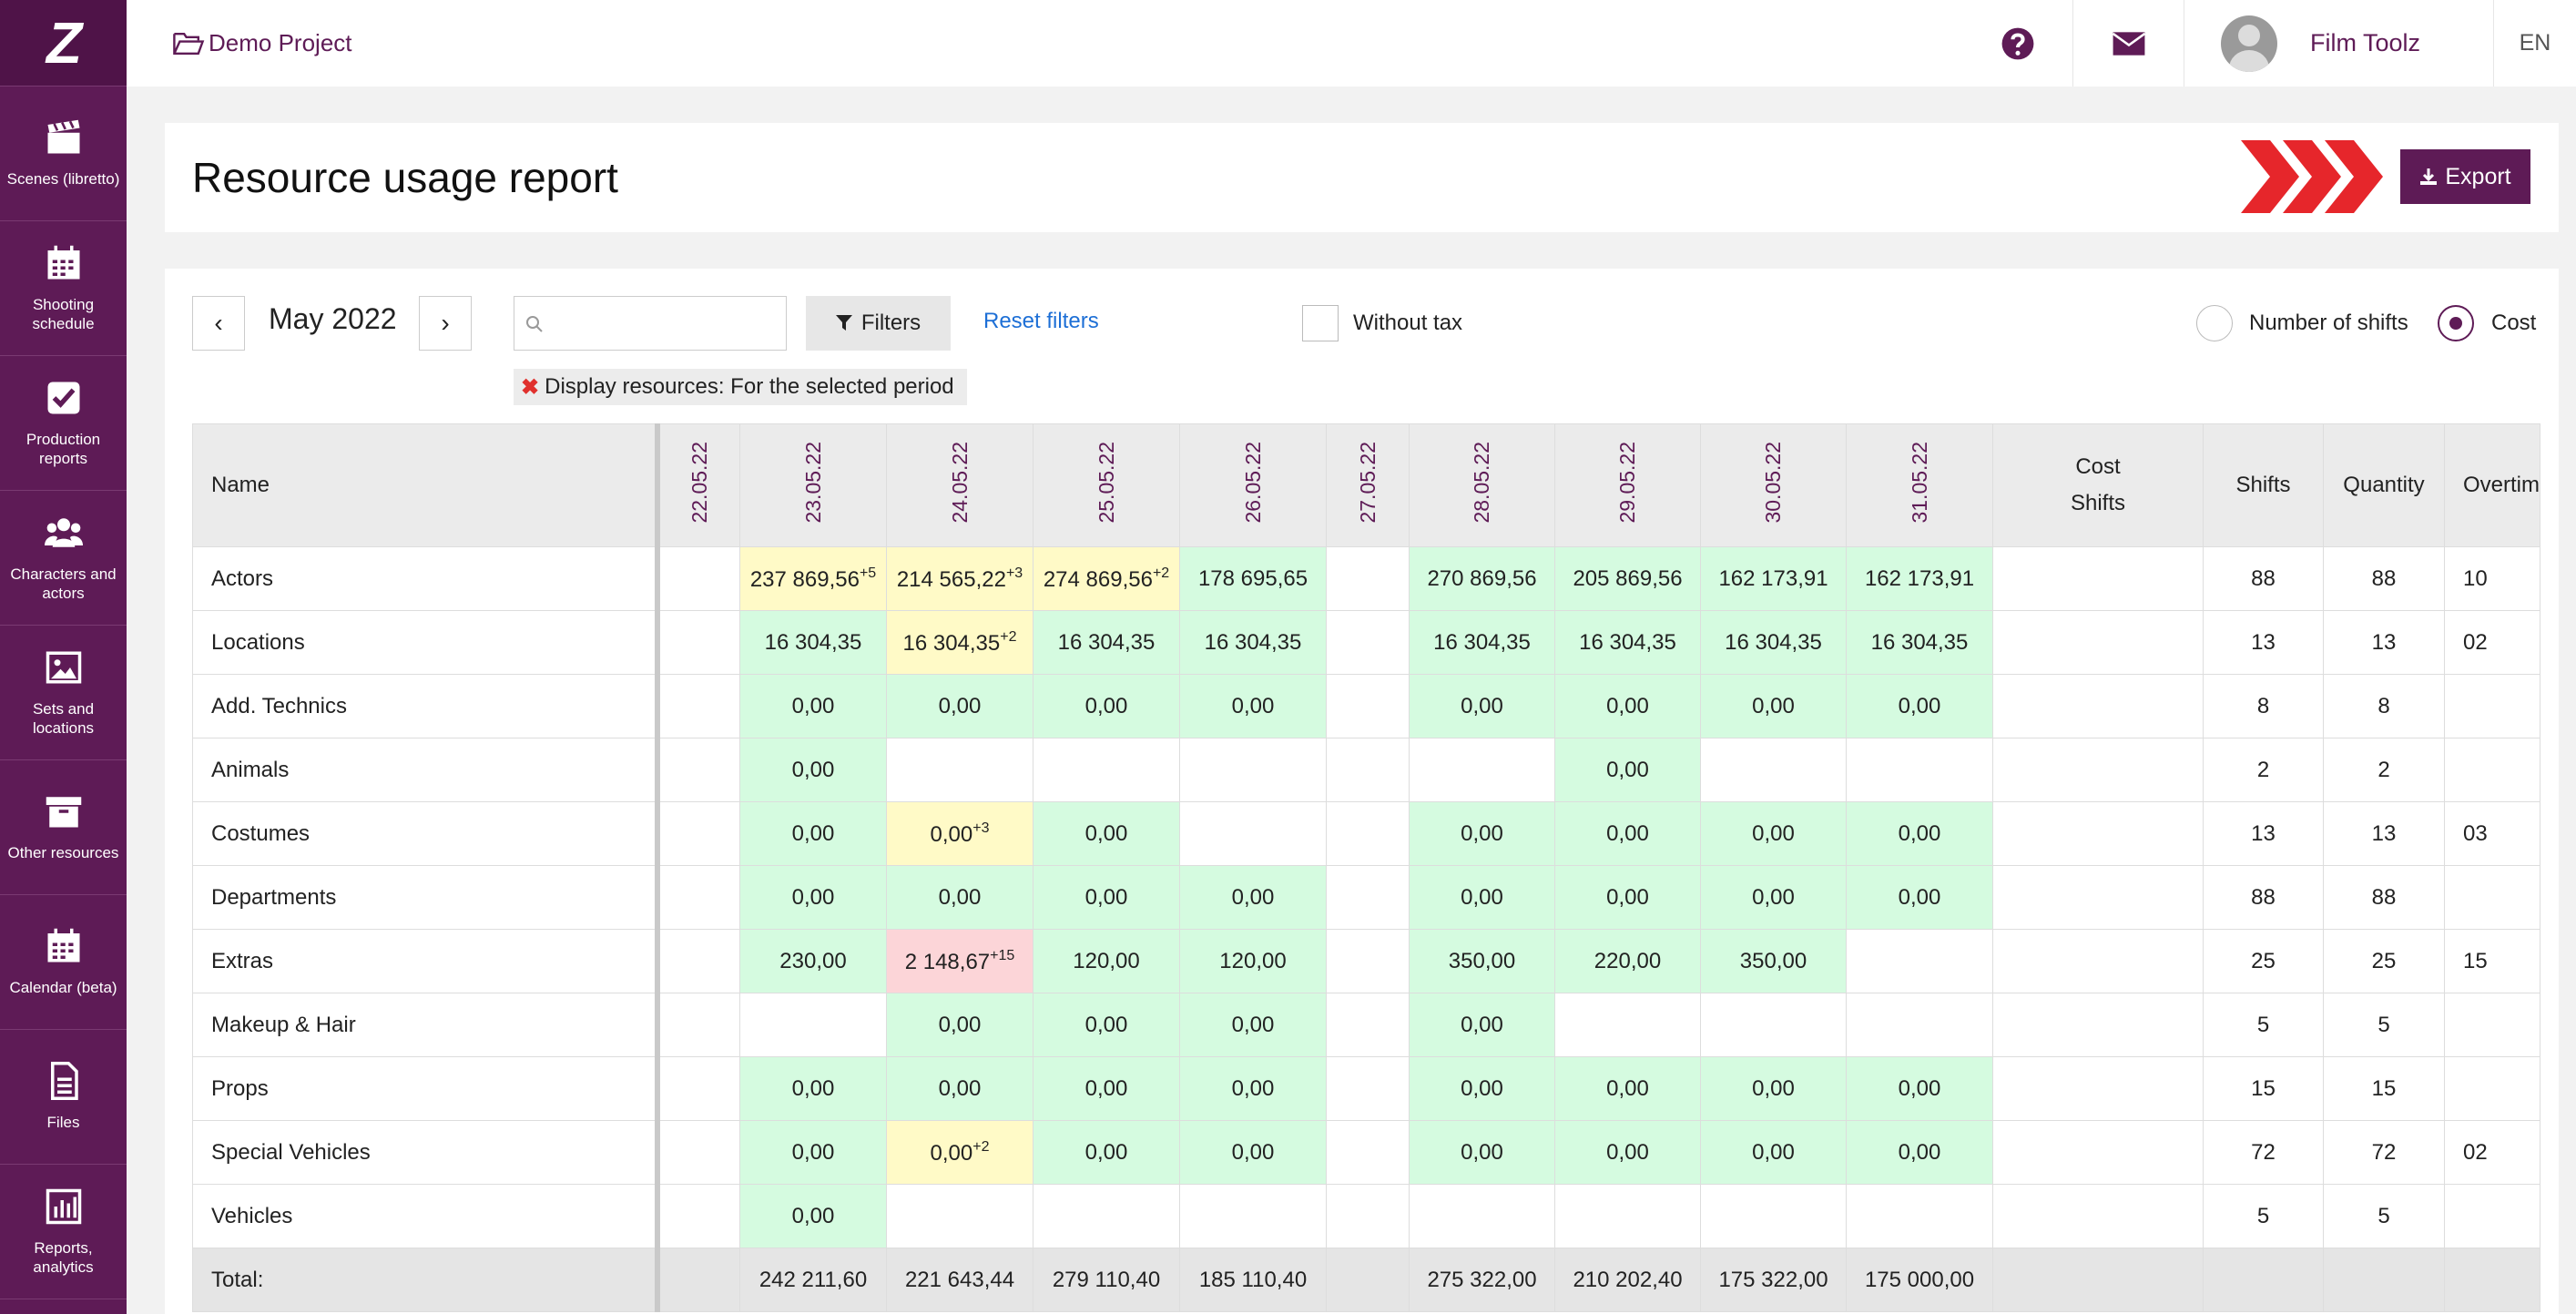 Image resolution: width=2576 pixels, height=1314 pixels. Describe the element at coordinates (2465, 177) in the screenshot. I see `export-button: Export` at that location.